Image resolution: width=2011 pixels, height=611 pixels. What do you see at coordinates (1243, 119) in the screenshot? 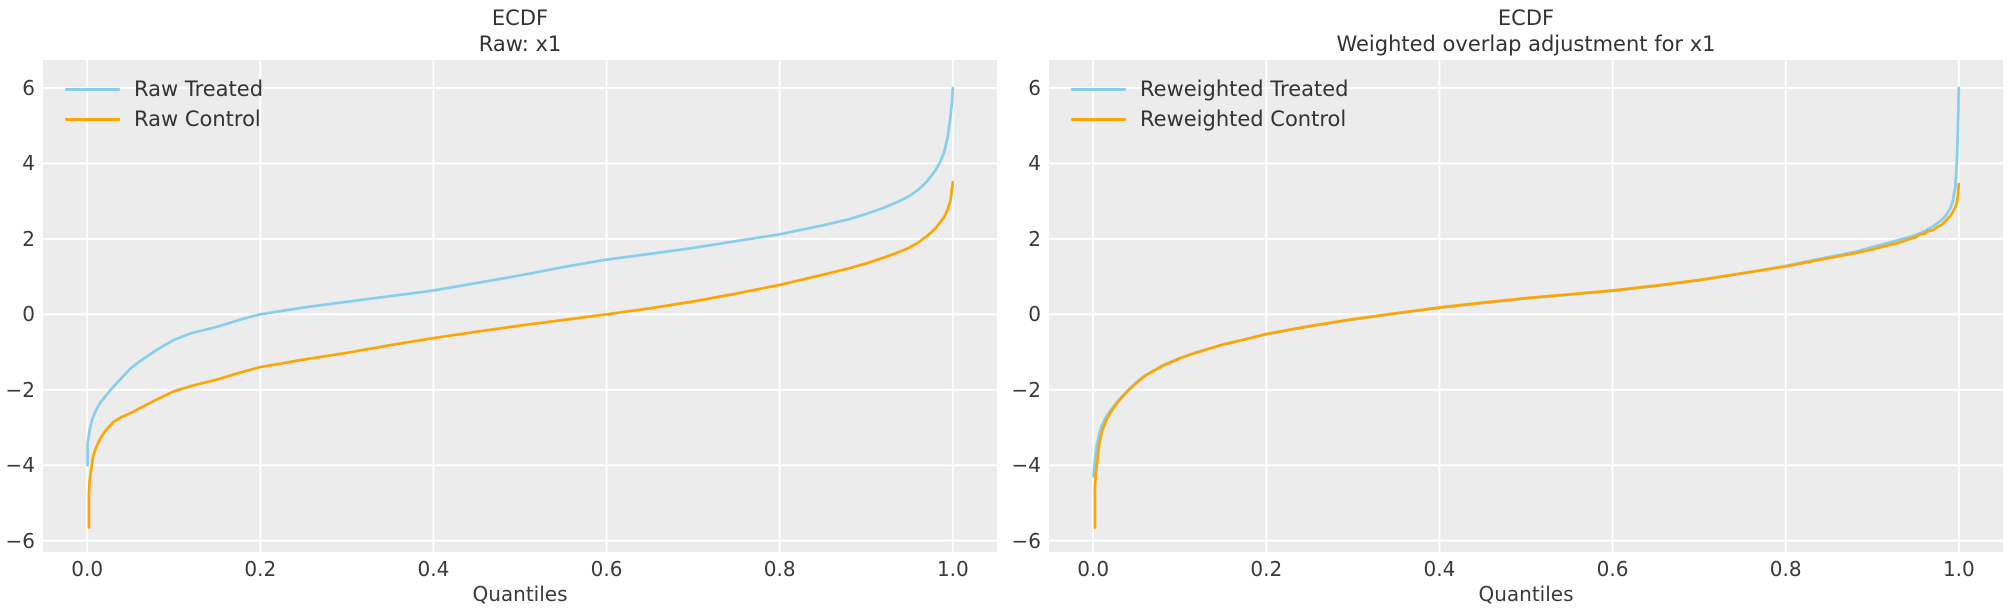
I see `legend-label: Reweighted Control` at bounding box center [1243, 119].